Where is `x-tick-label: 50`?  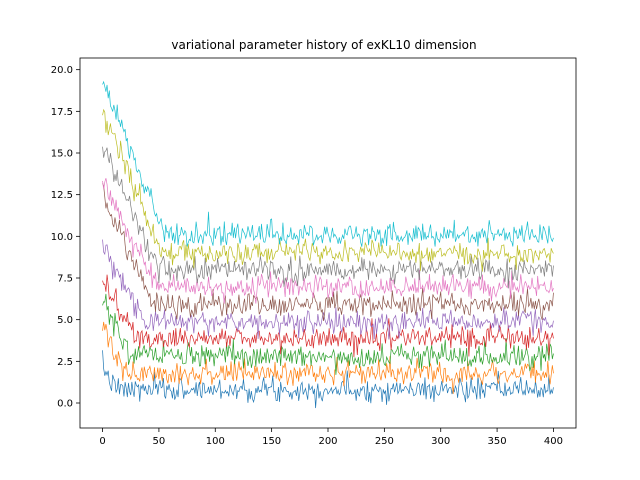
x-tick-label: 50 is located at coordinates (159, 441).